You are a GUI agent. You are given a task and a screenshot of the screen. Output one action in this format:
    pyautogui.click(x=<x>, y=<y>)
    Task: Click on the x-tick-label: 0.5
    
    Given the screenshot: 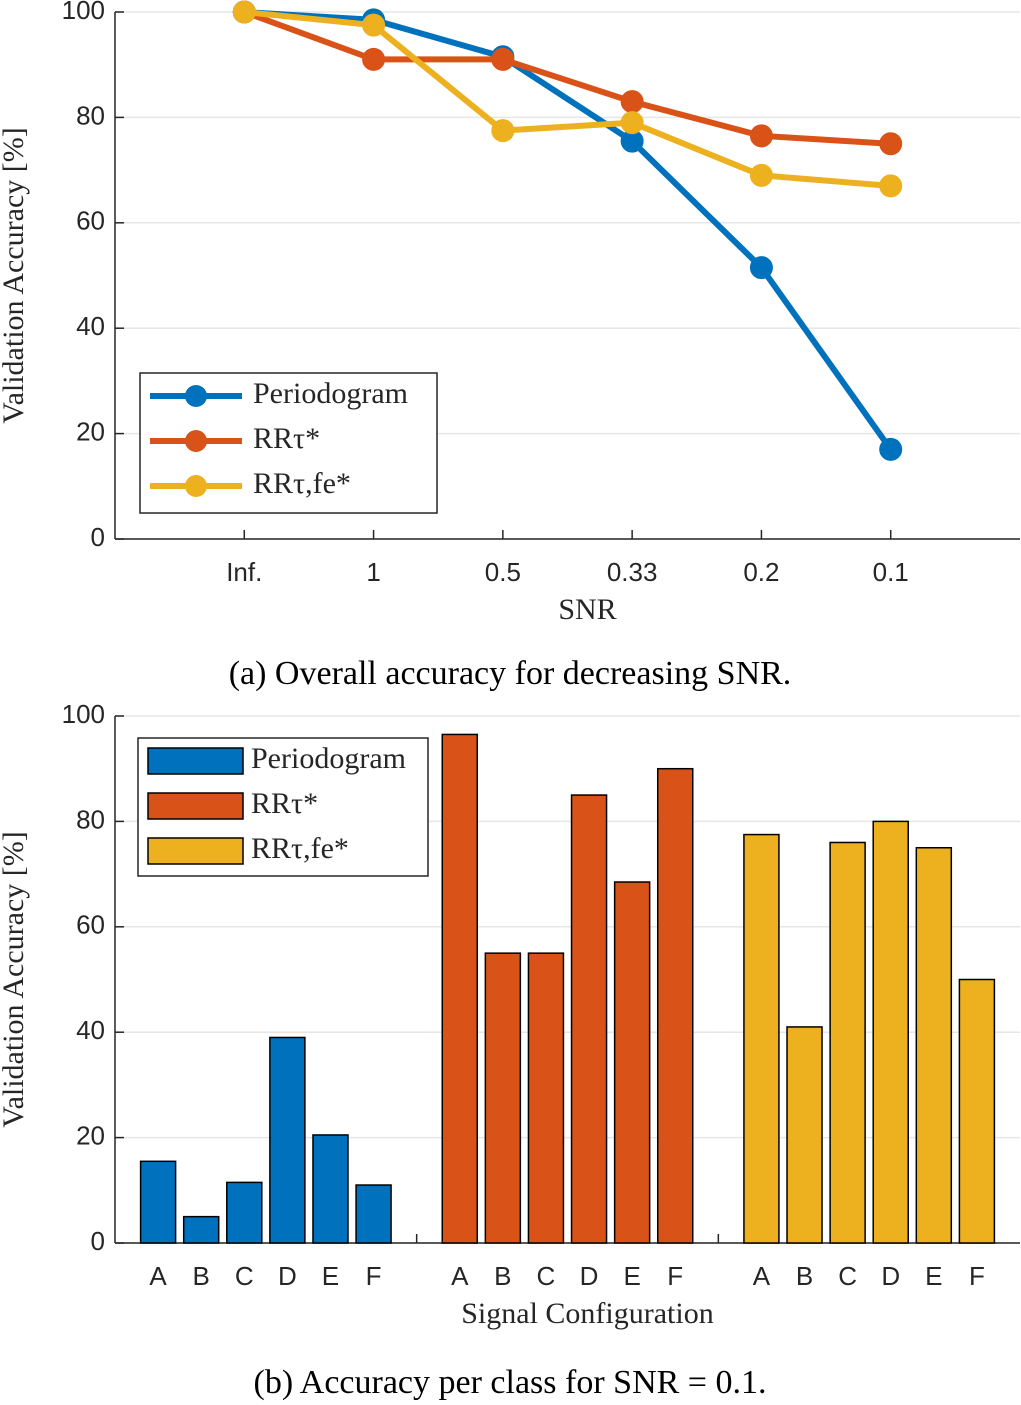 What is the action you would take?
    pyautogui.click(x=503, y=572)
    